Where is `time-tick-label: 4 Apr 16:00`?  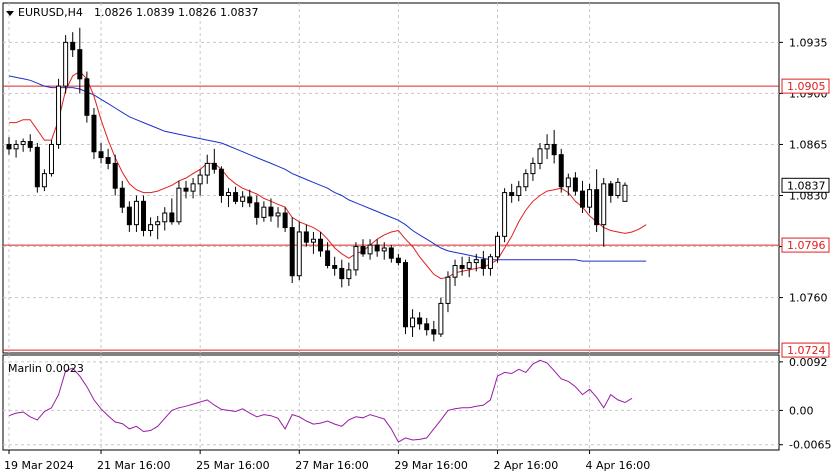
time-tick-label: 4 Apr 16:00 is located at coordinates (618, 465).